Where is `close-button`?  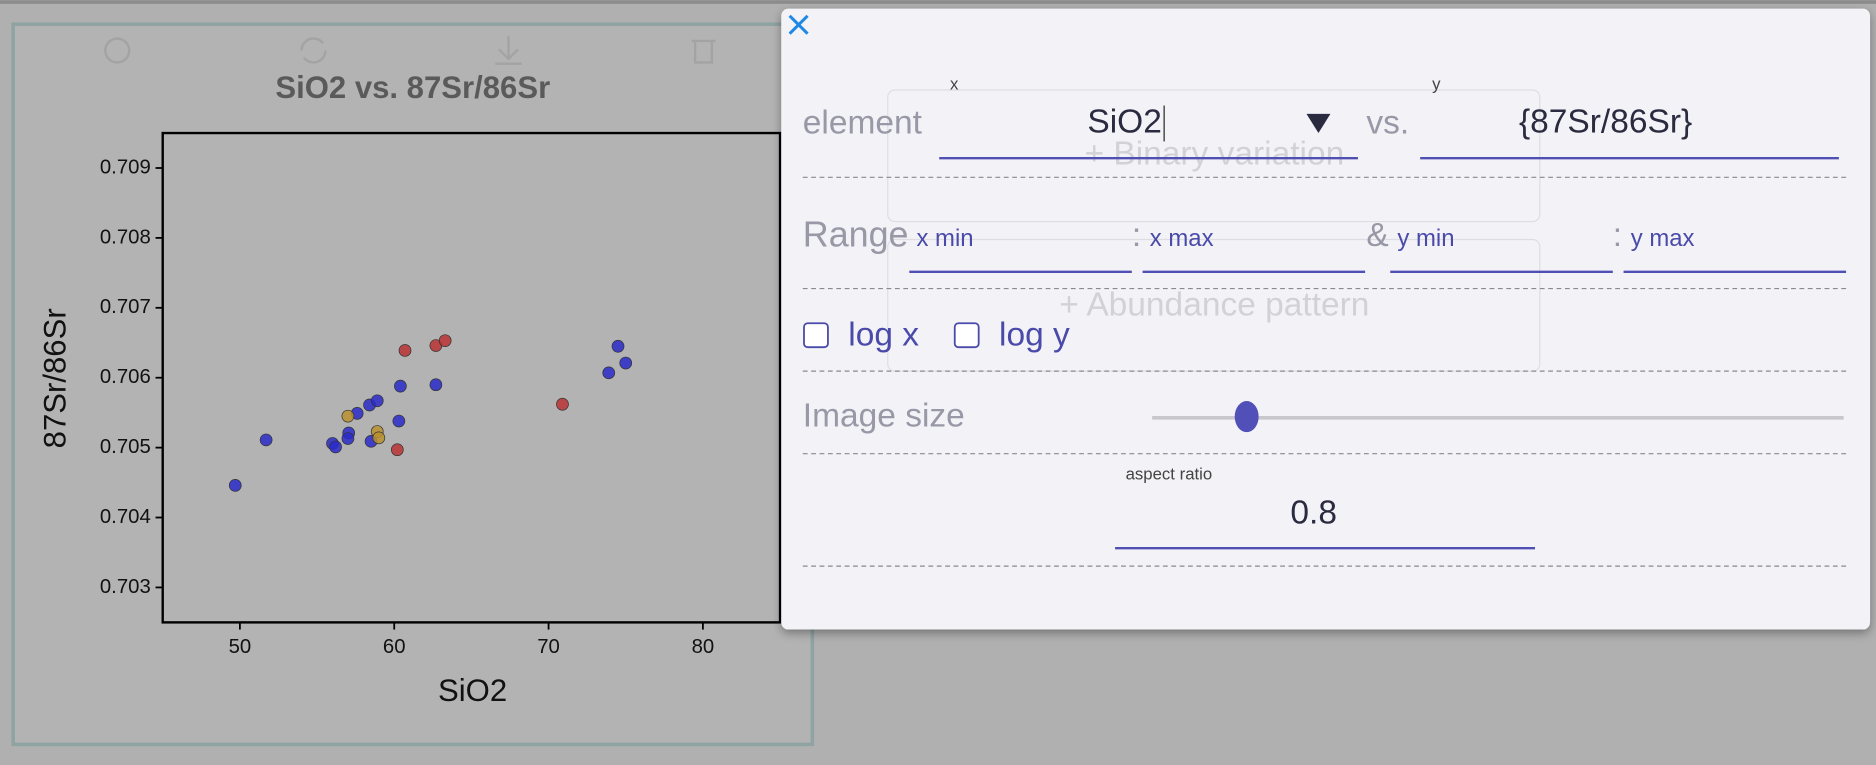 close-button is located at coordinates (798, 24).